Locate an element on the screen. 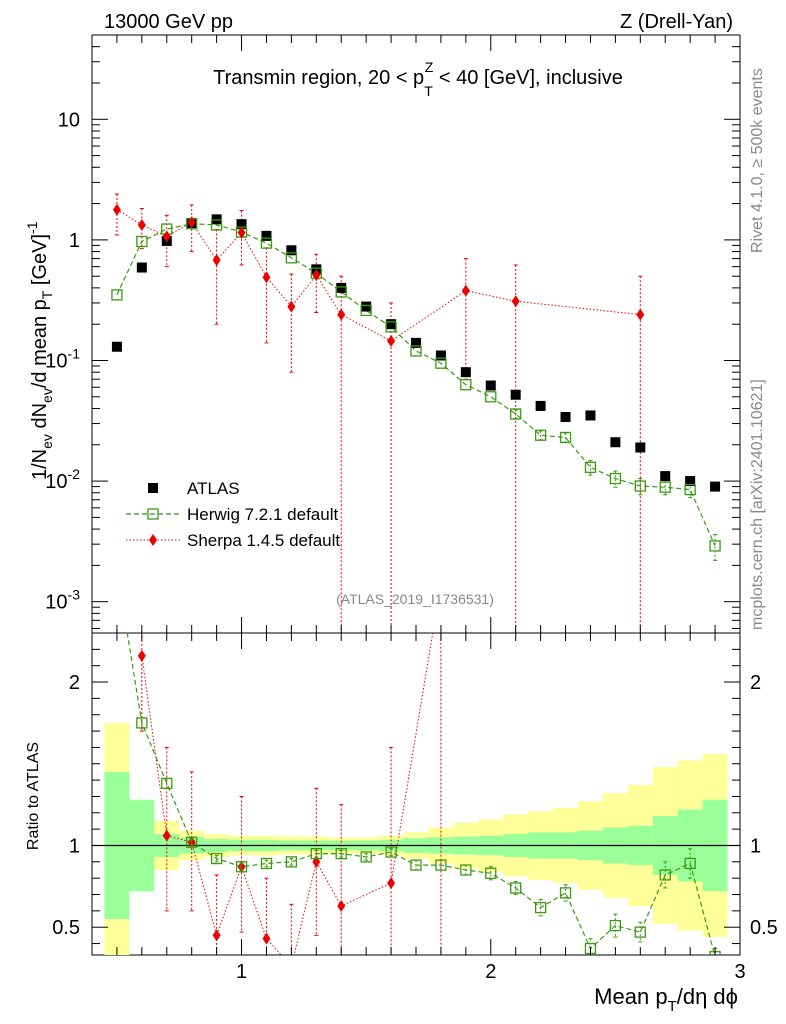 This screenshot has width=786, height=1024. tick-label-exponent: -2 is located at coordinates (74, 474).